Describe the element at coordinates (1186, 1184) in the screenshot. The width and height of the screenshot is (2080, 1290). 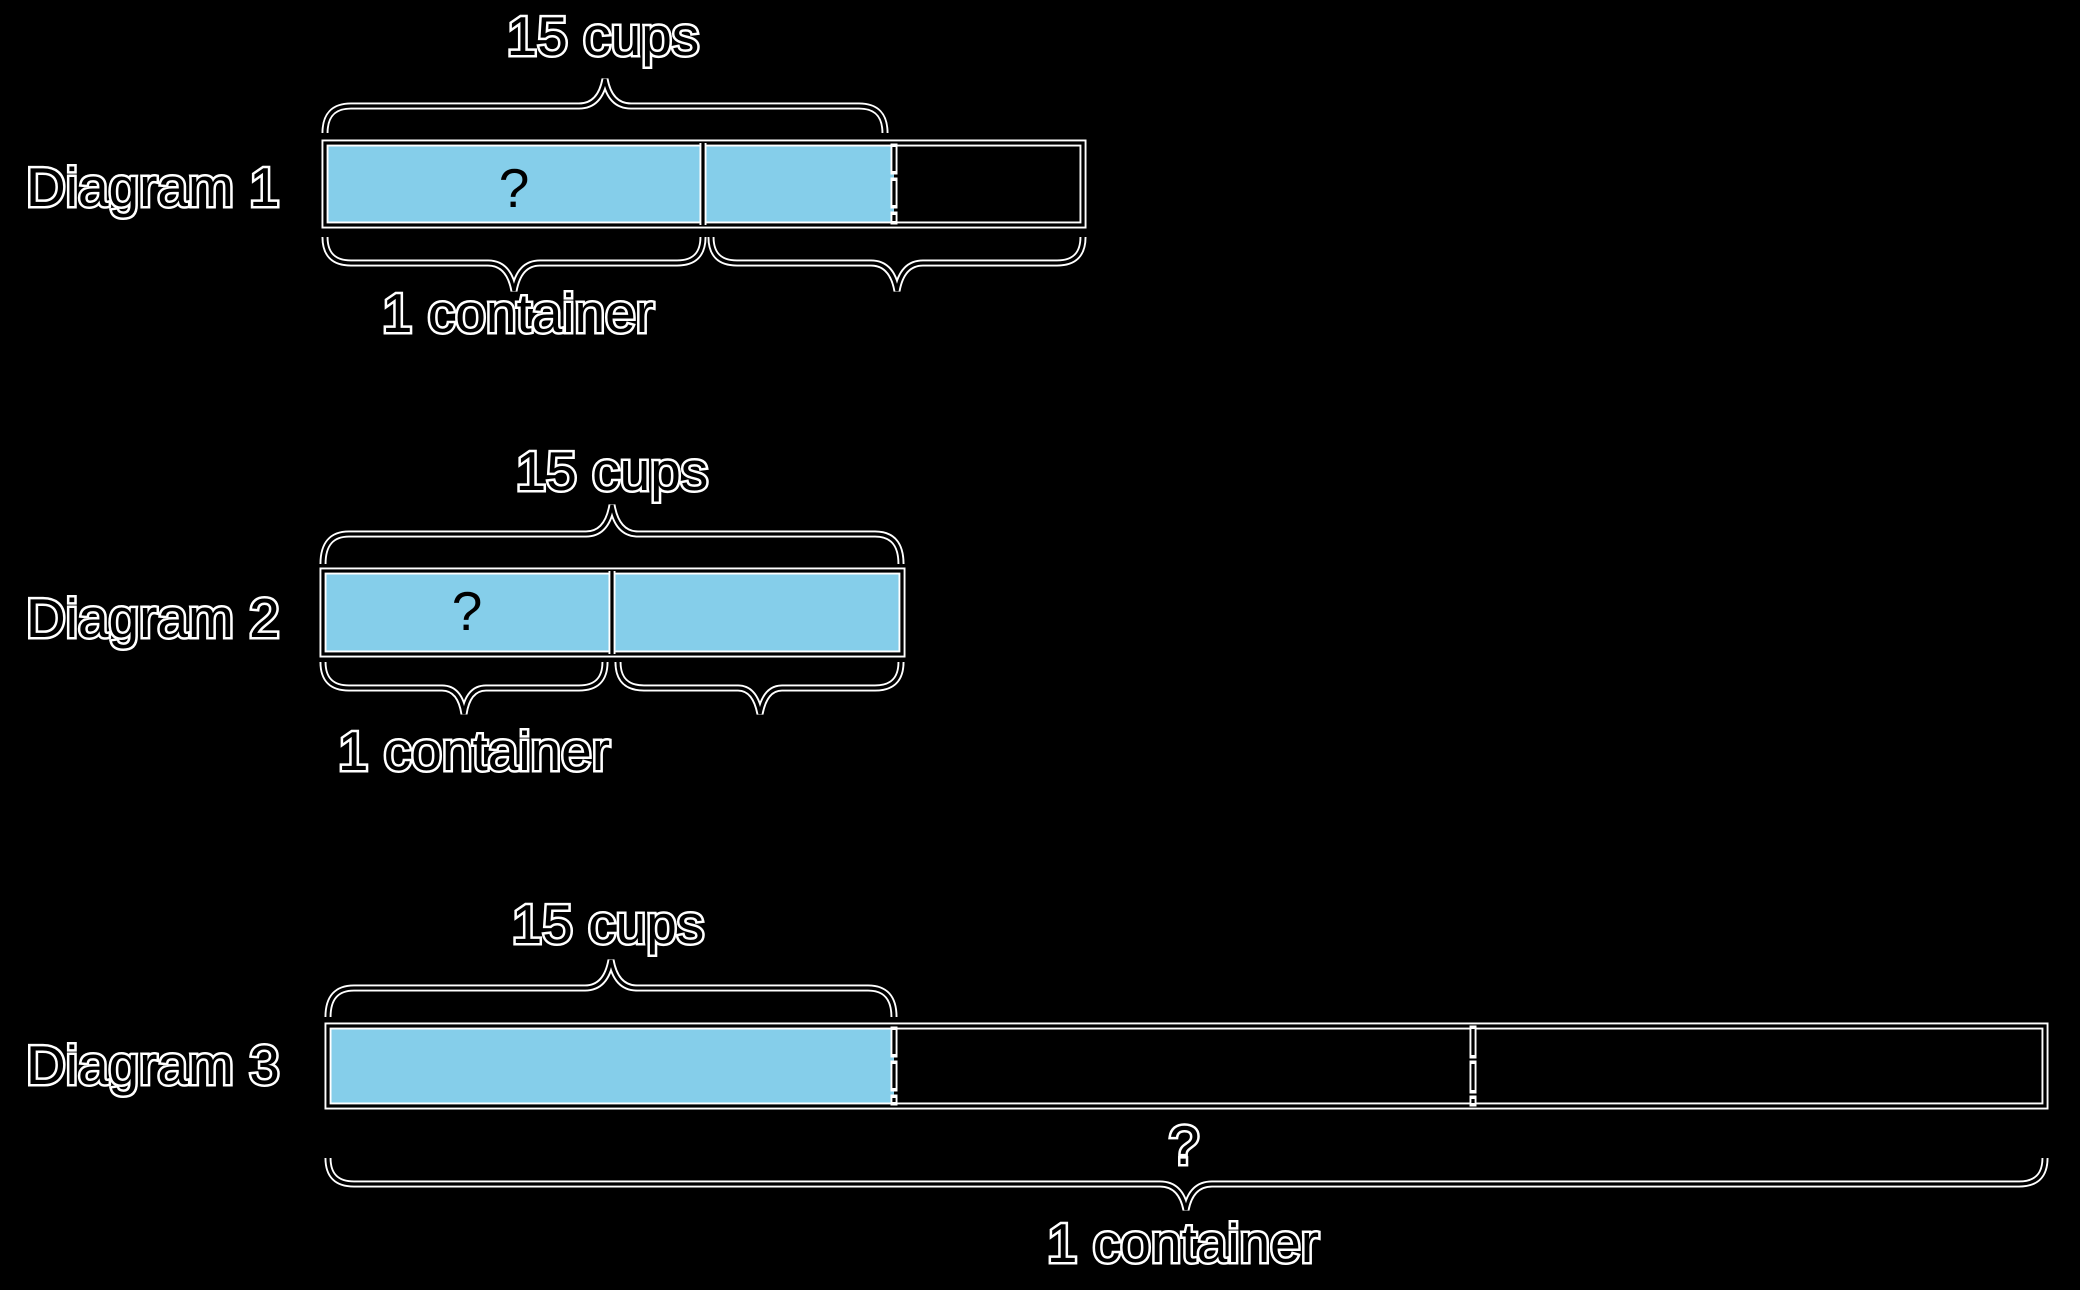
I see `diagram-3-total-brace` at that location.